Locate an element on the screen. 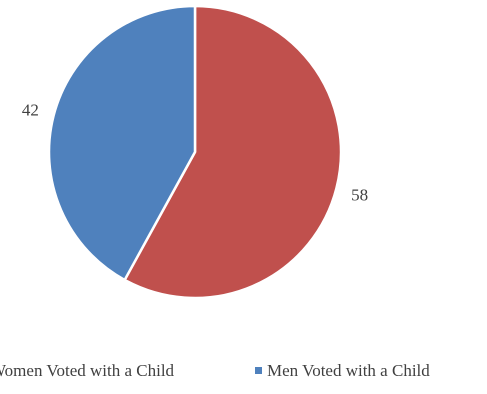 The image size is (487, 394). legend-label: Men Voted with a Child is located at coordinates (348, 370).